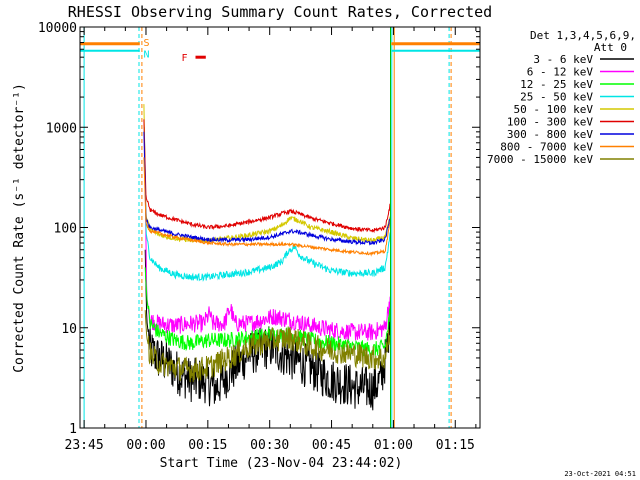  Describe the element at coordinates (610, 47) in the screenshot. I see `legend-header-line-2: Att 0` at that location.